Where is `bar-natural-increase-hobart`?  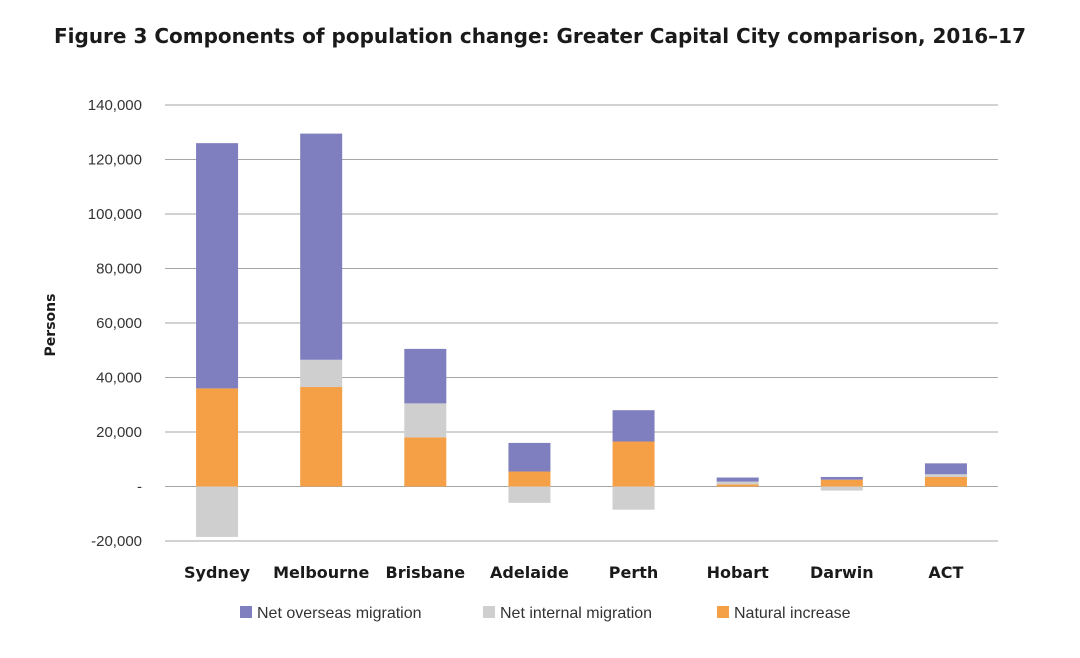
bar-natural-increase-hobart is located at coordinates (737, 485).